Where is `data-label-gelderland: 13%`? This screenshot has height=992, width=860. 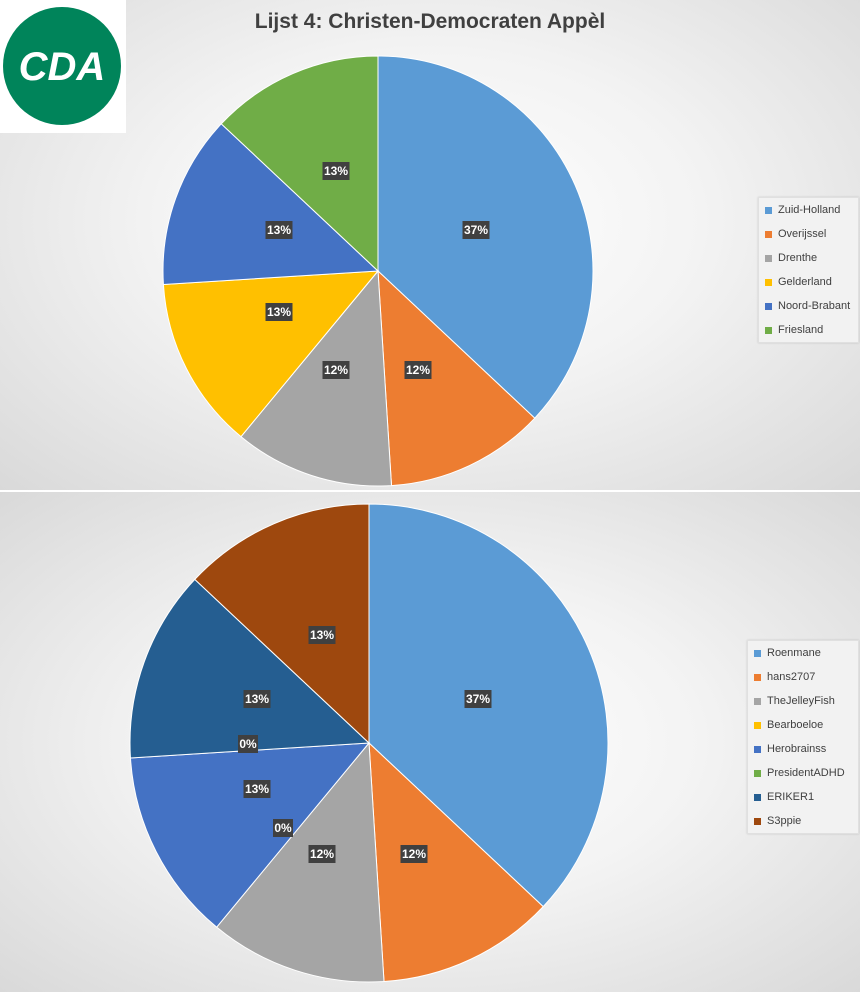 data-label-gelderland: 13% is located at coordinates (279, 312).